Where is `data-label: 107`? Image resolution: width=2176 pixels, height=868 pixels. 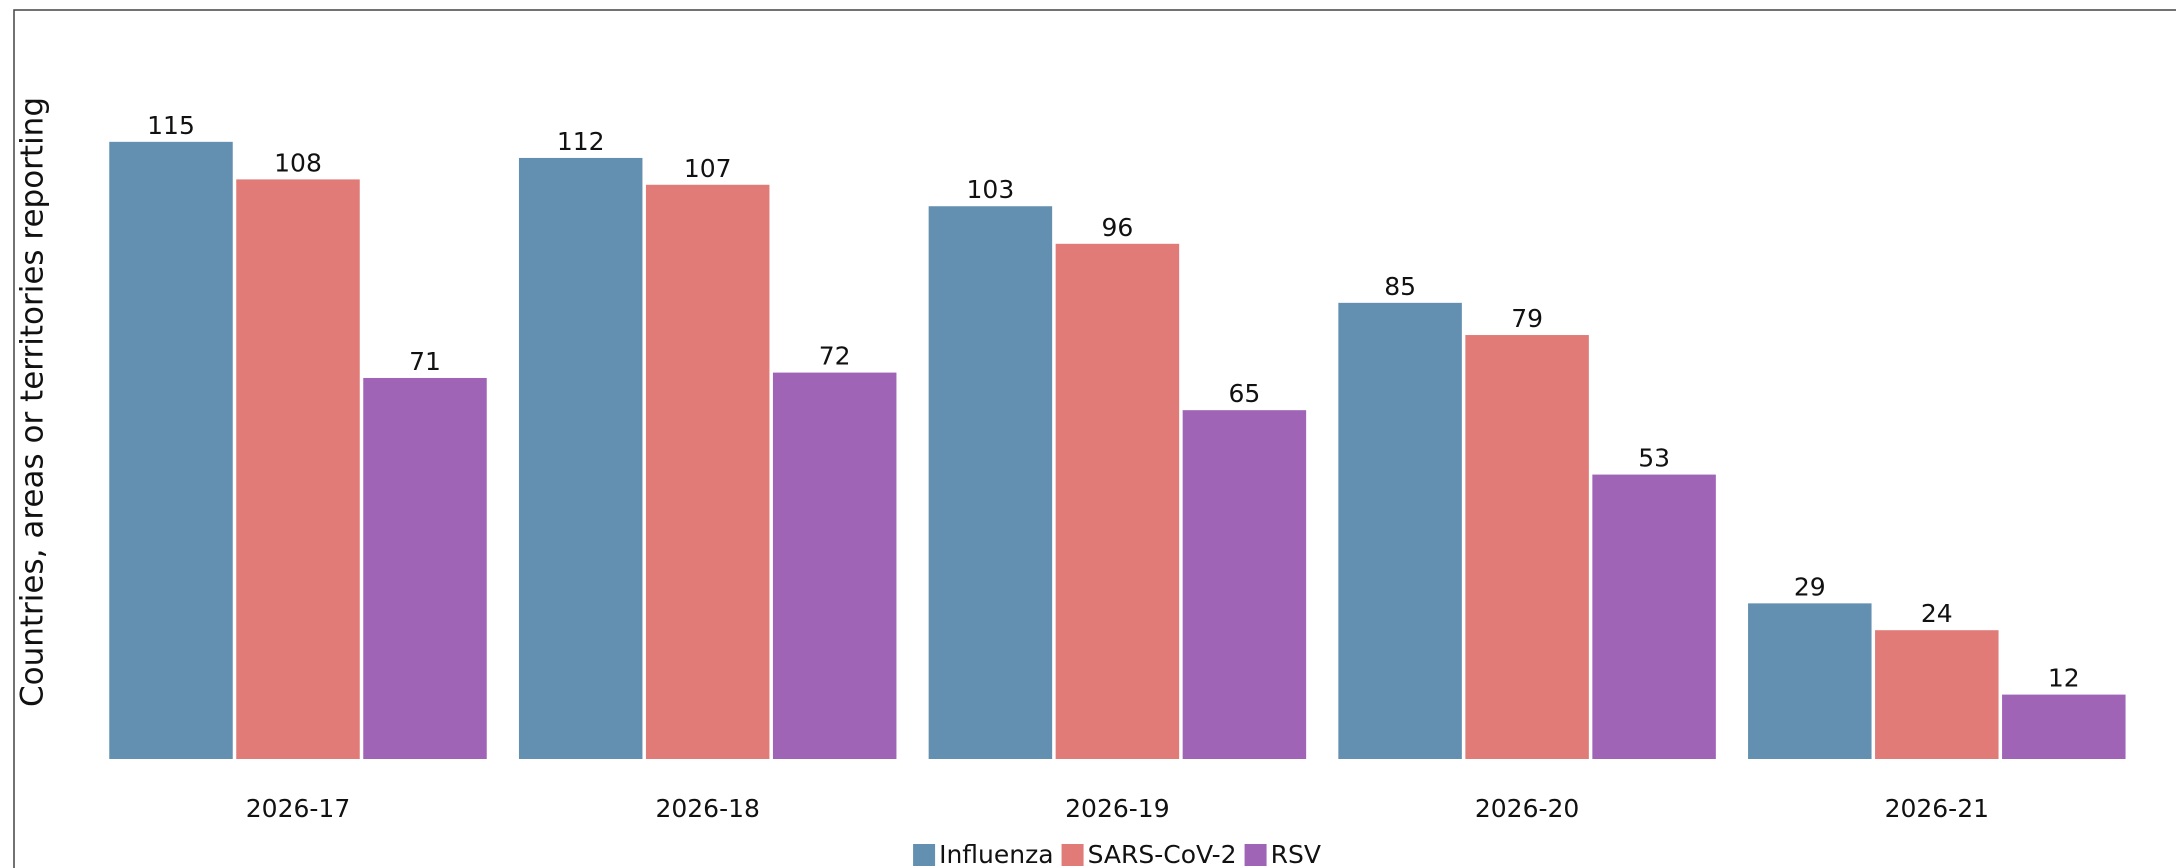
data-label: 107 is located at coordinates (708, 168).